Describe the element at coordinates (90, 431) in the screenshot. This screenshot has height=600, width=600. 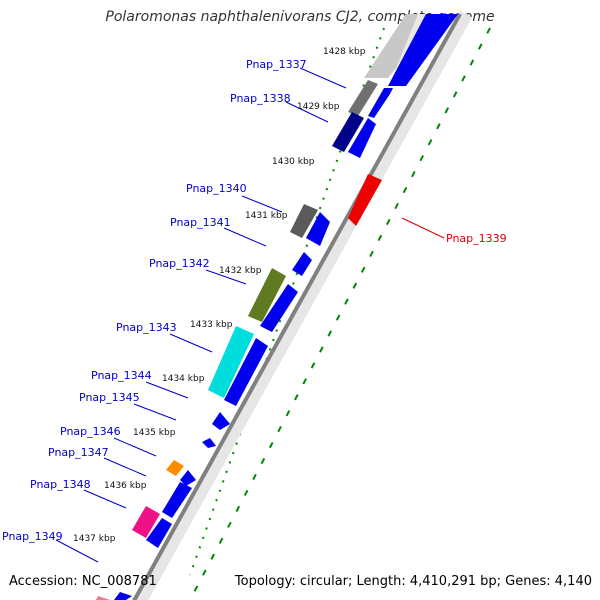
I see `gene-label-pnap-1346: Pnap_1346` at that location.